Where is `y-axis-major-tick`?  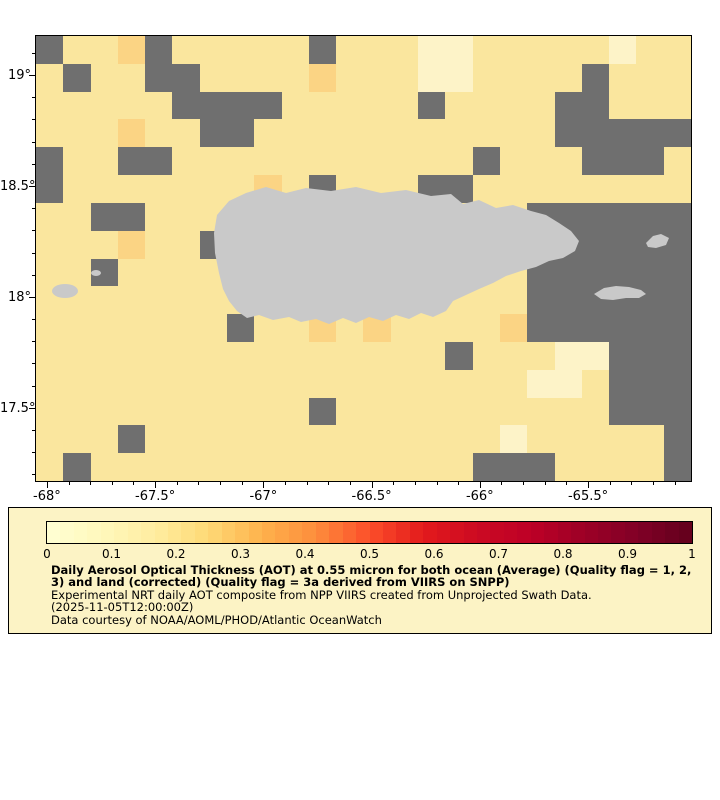 y-axis-major-tick is located at coordinates (32, 297).